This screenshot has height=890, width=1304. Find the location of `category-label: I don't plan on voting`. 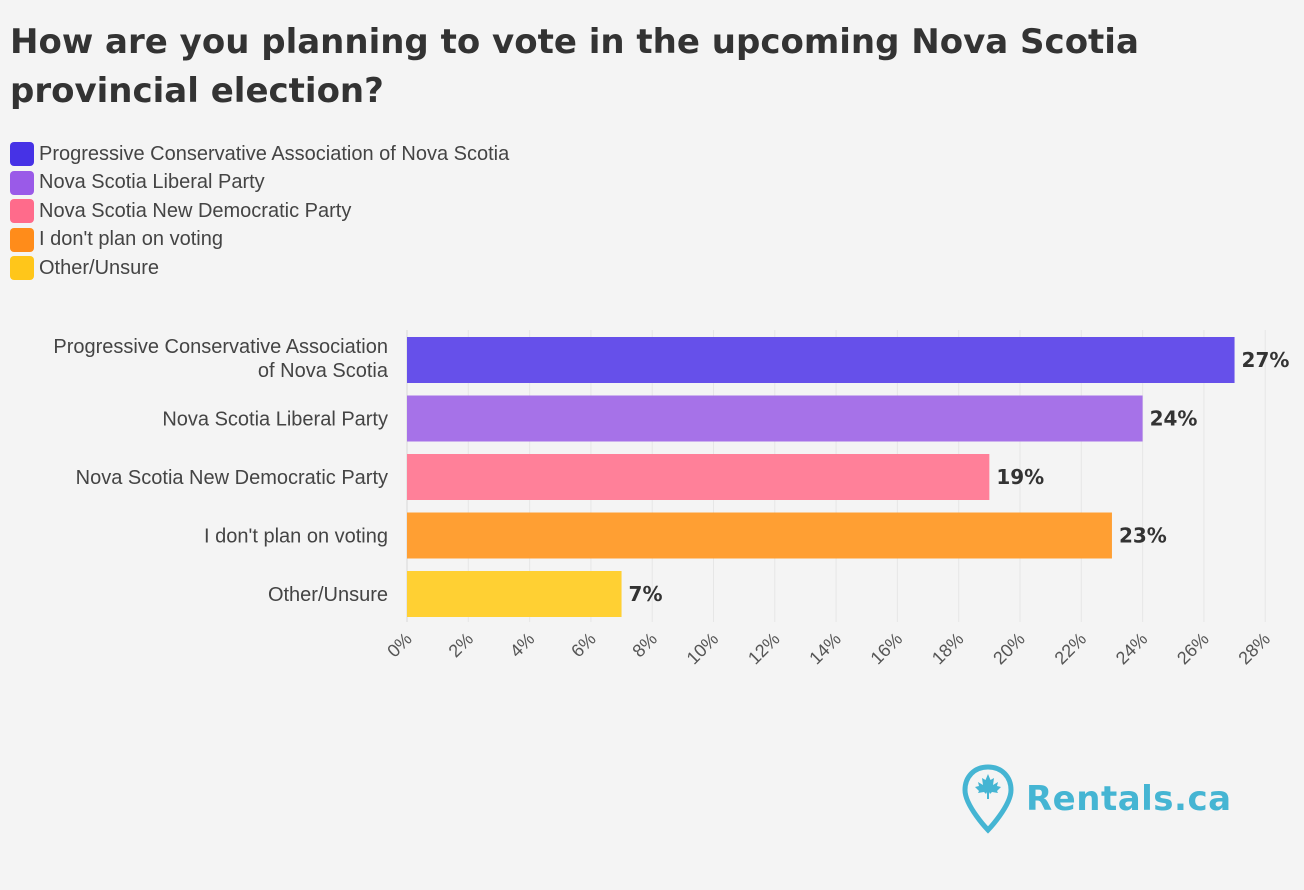

category-label: I don't plan on voting is located at coordinates (296, 537).